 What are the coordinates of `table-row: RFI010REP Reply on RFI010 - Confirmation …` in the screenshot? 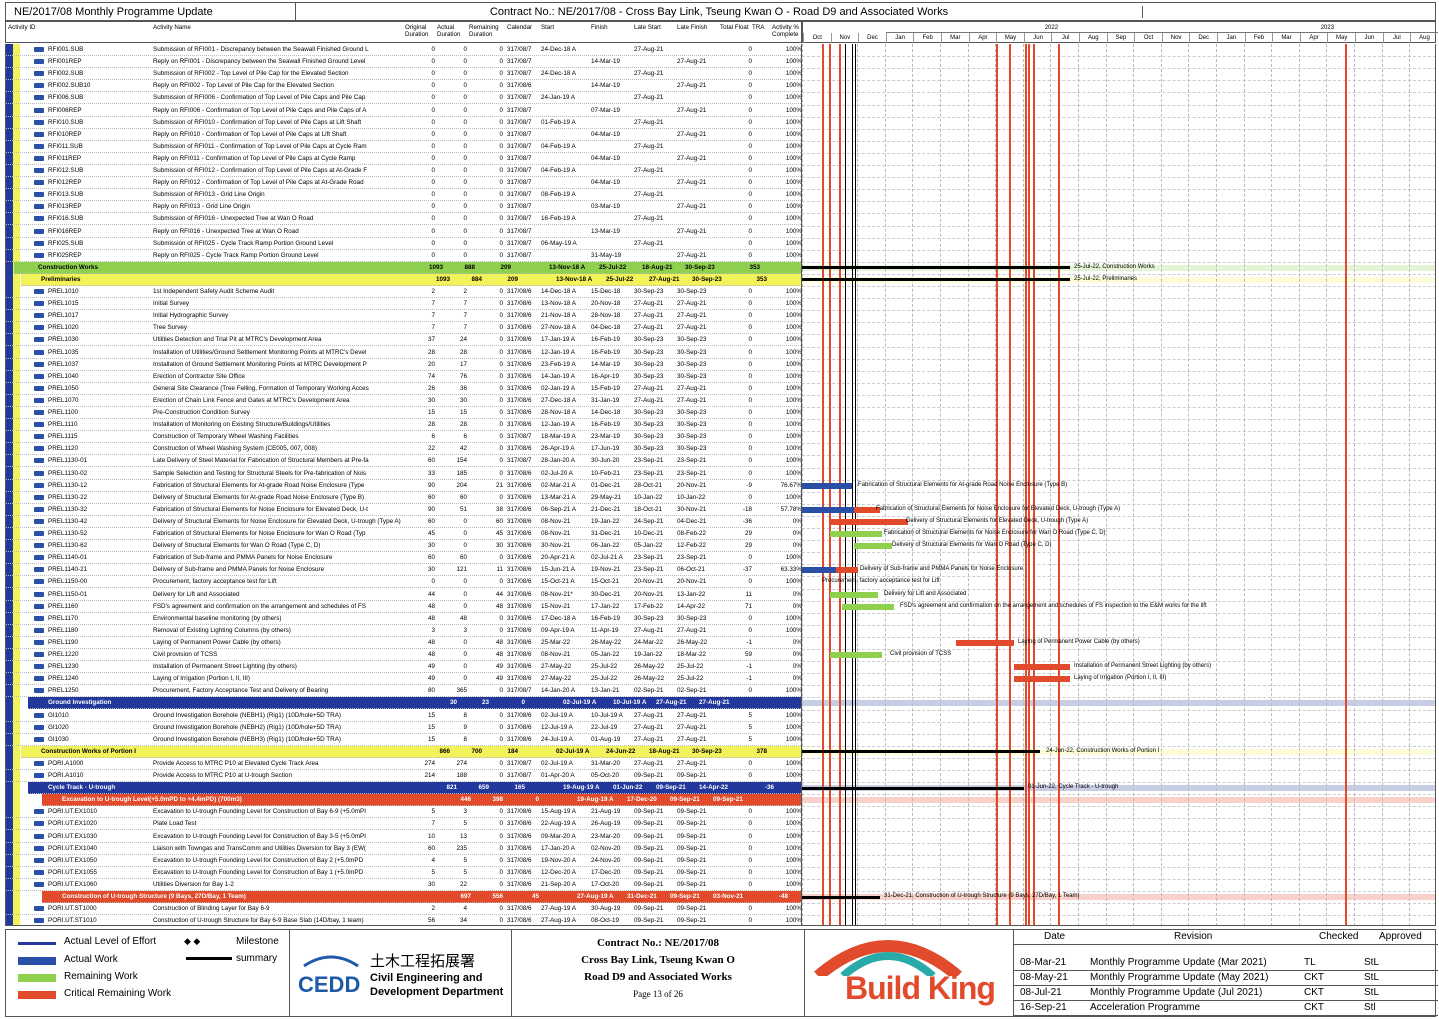 It's located at (403, 135).